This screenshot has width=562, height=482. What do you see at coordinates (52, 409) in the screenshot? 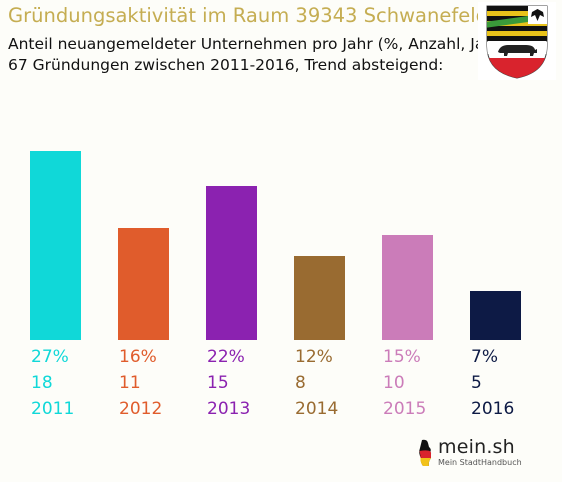
I see `bar-year-label: 2011` at bounding box center [52, 409].